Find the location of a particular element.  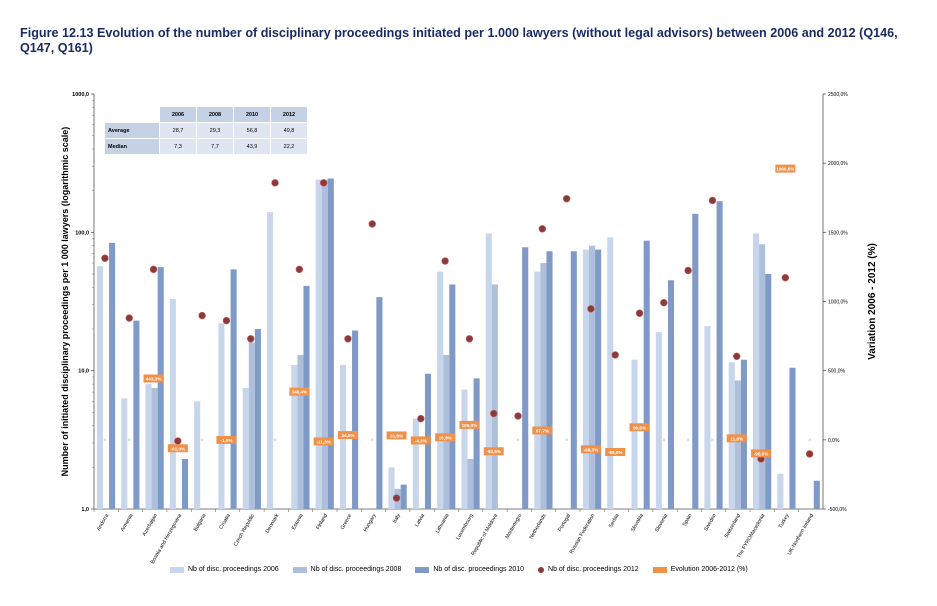

y2-tick-label: 2000,0% is located at coordinates (838, 164).